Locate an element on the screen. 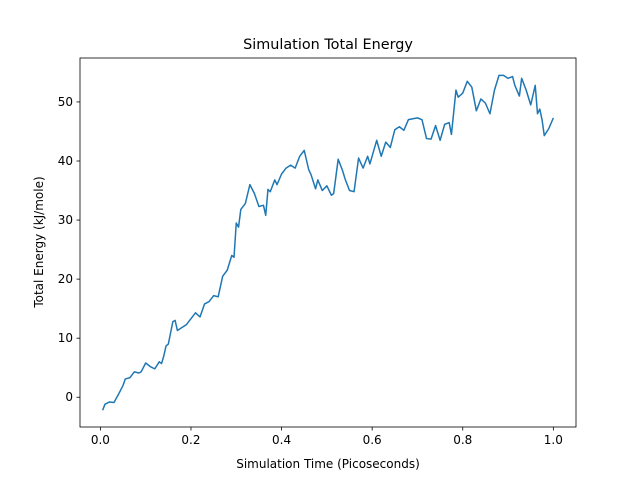 This screenshot has height=484, width=640. x-tick-label: 0.2 is located at coordinates (190, 440).